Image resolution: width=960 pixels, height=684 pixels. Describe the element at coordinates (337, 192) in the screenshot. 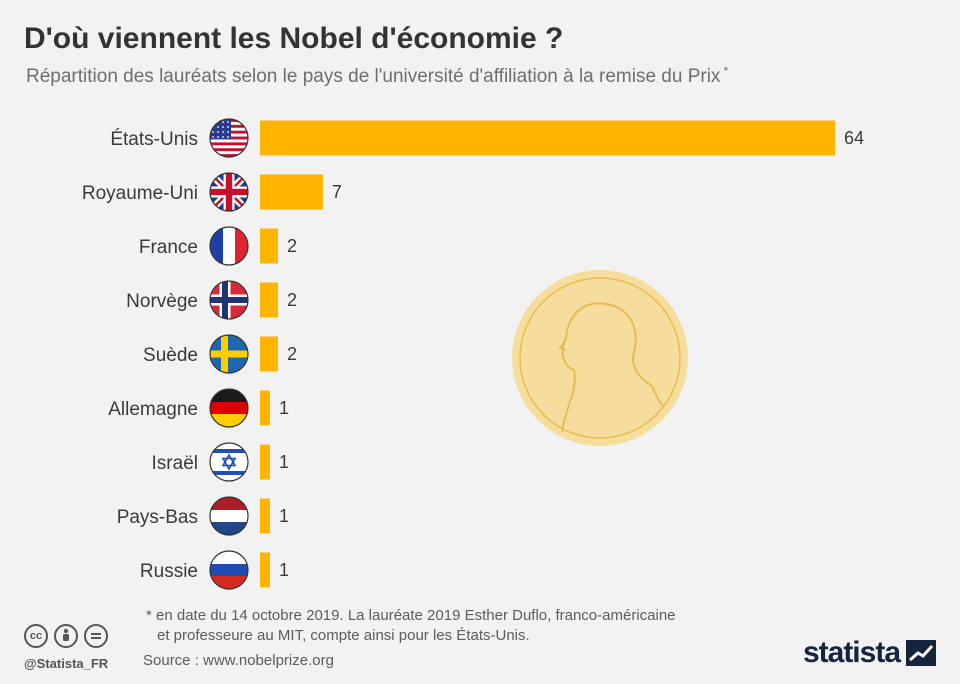

I see `value-label: 7` at that location.